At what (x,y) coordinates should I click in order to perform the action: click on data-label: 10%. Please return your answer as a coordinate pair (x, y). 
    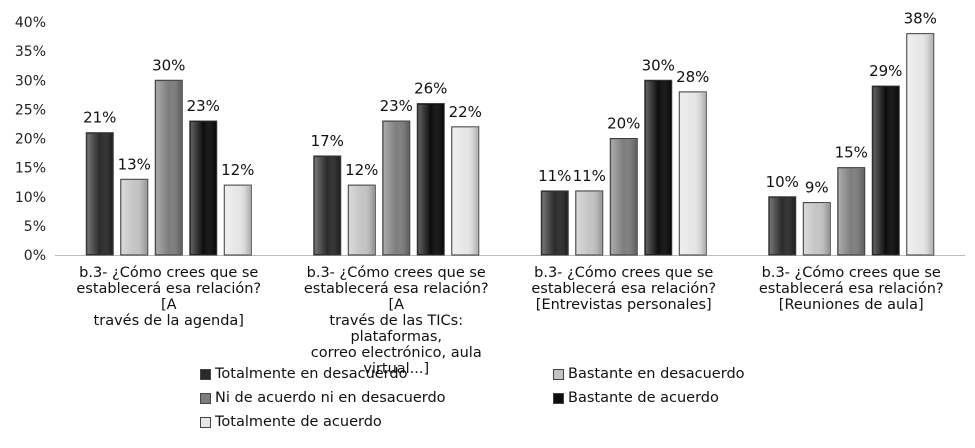
    Looking at the image, I should click on (782, 182).